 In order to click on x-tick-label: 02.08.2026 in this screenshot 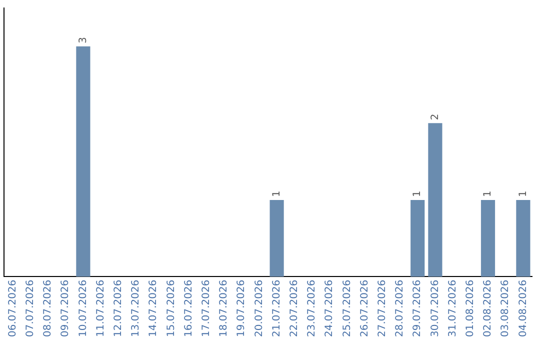, I will do `click(488, 309)`.